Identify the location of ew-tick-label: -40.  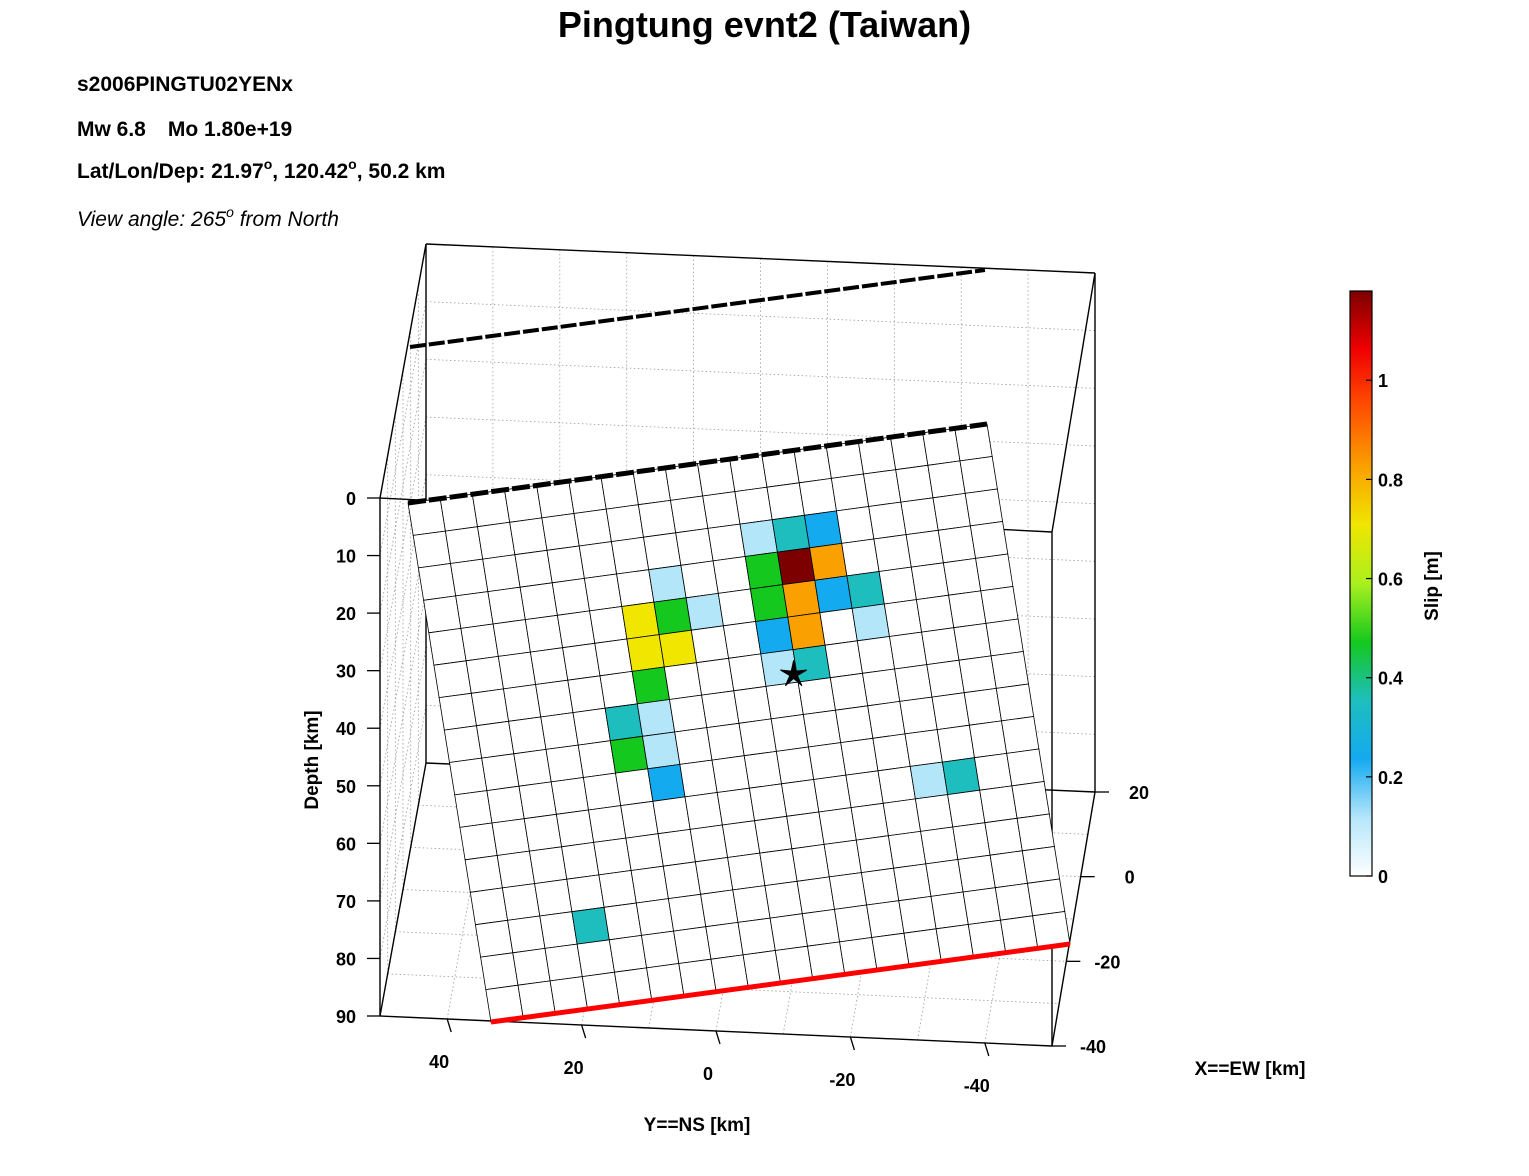
(1093, 1047).